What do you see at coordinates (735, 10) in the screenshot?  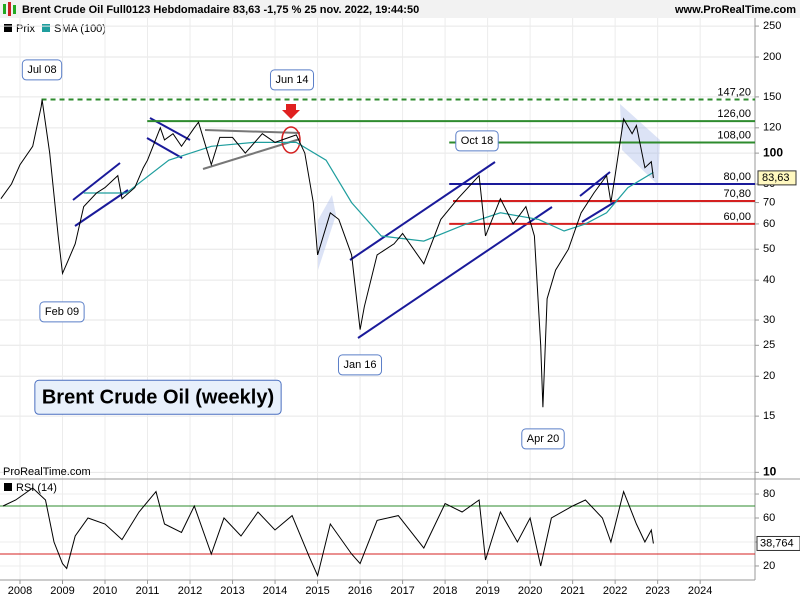 I see `source: www.ProRealTime.com` at bounding box center [735, 10].